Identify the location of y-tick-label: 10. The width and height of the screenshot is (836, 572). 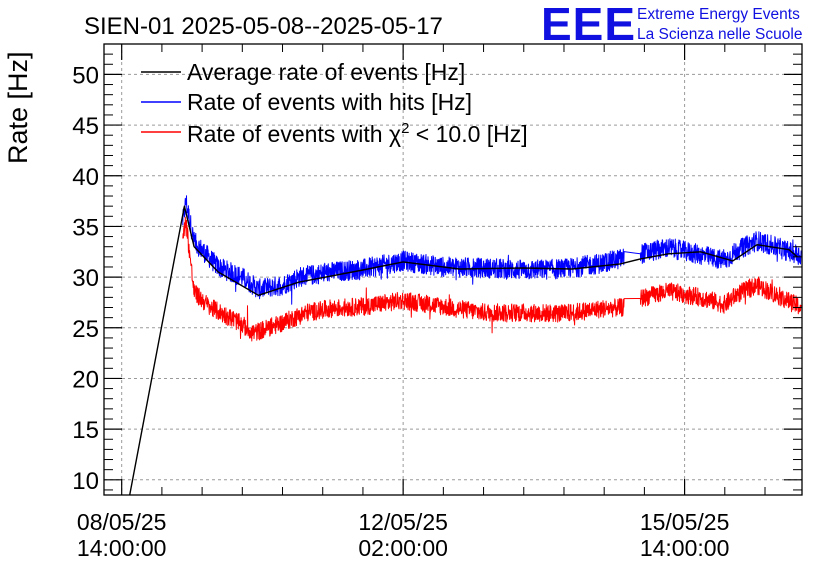
(85, 481).